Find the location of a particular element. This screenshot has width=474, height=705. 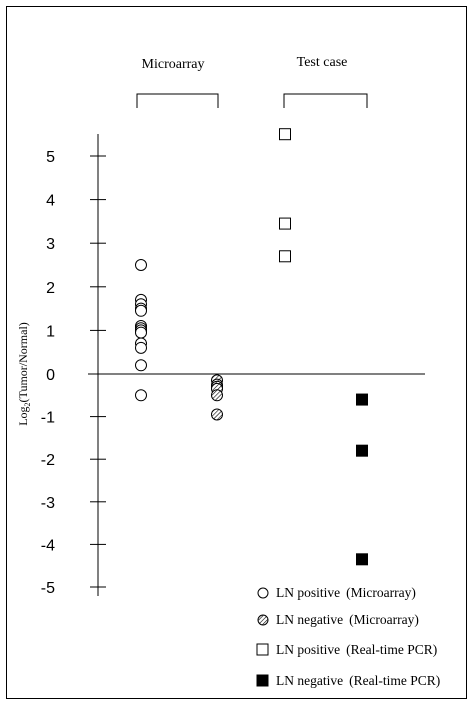

y-axis-label: Log2(Tumor/Normal) is located at coordinates (24, 374).